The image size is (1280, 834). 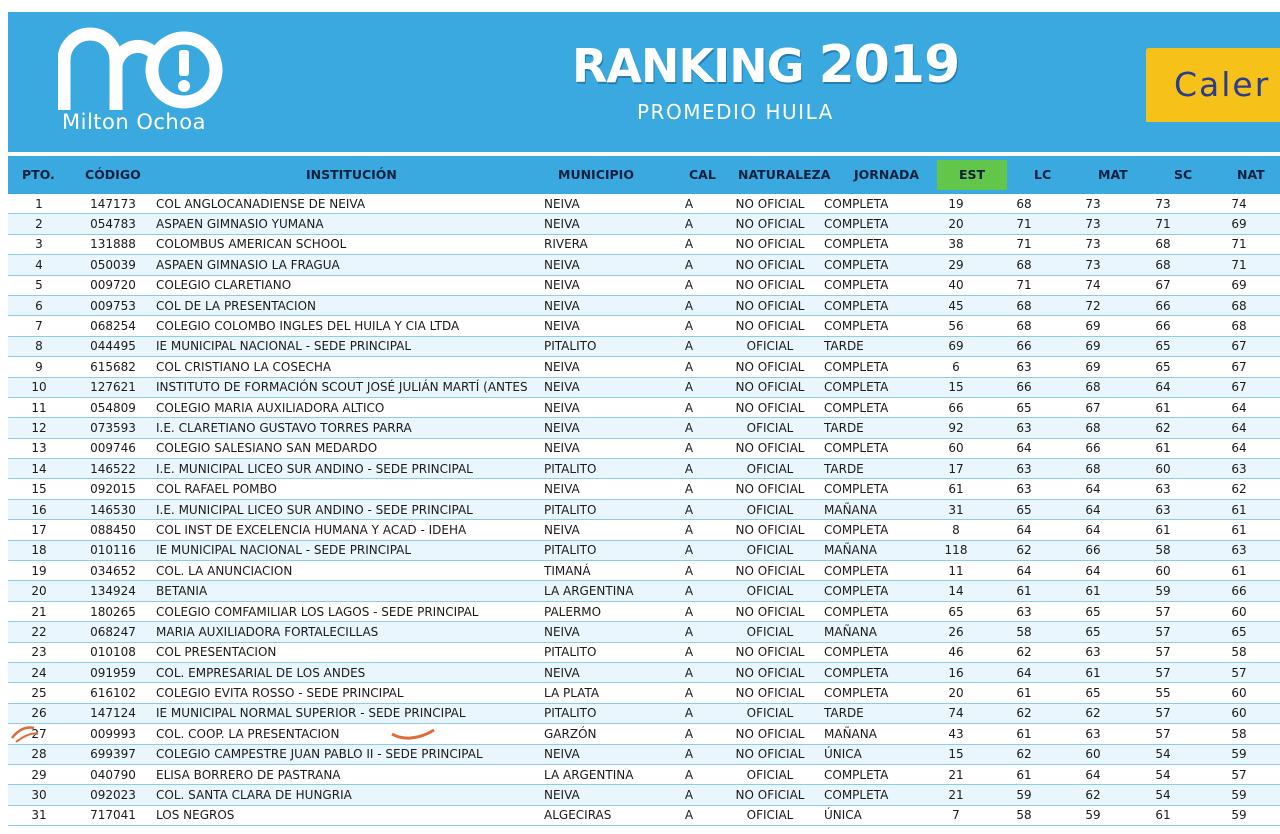 What do you see at coordinates (39, 775) in the screenshot?
I see `cell-pto: 29` at bounding box center [39, 775].